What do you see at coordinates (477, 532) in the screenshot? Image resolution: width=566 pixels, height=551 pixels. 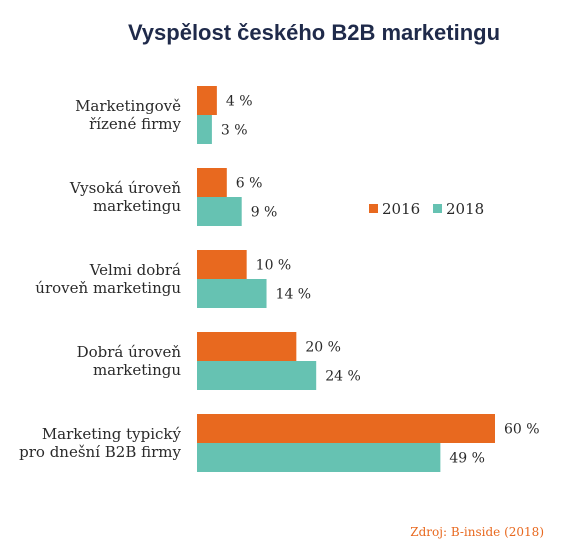 I see `source-note: Zdroj: B-inside (2018)` at bounding box center [477, 532].